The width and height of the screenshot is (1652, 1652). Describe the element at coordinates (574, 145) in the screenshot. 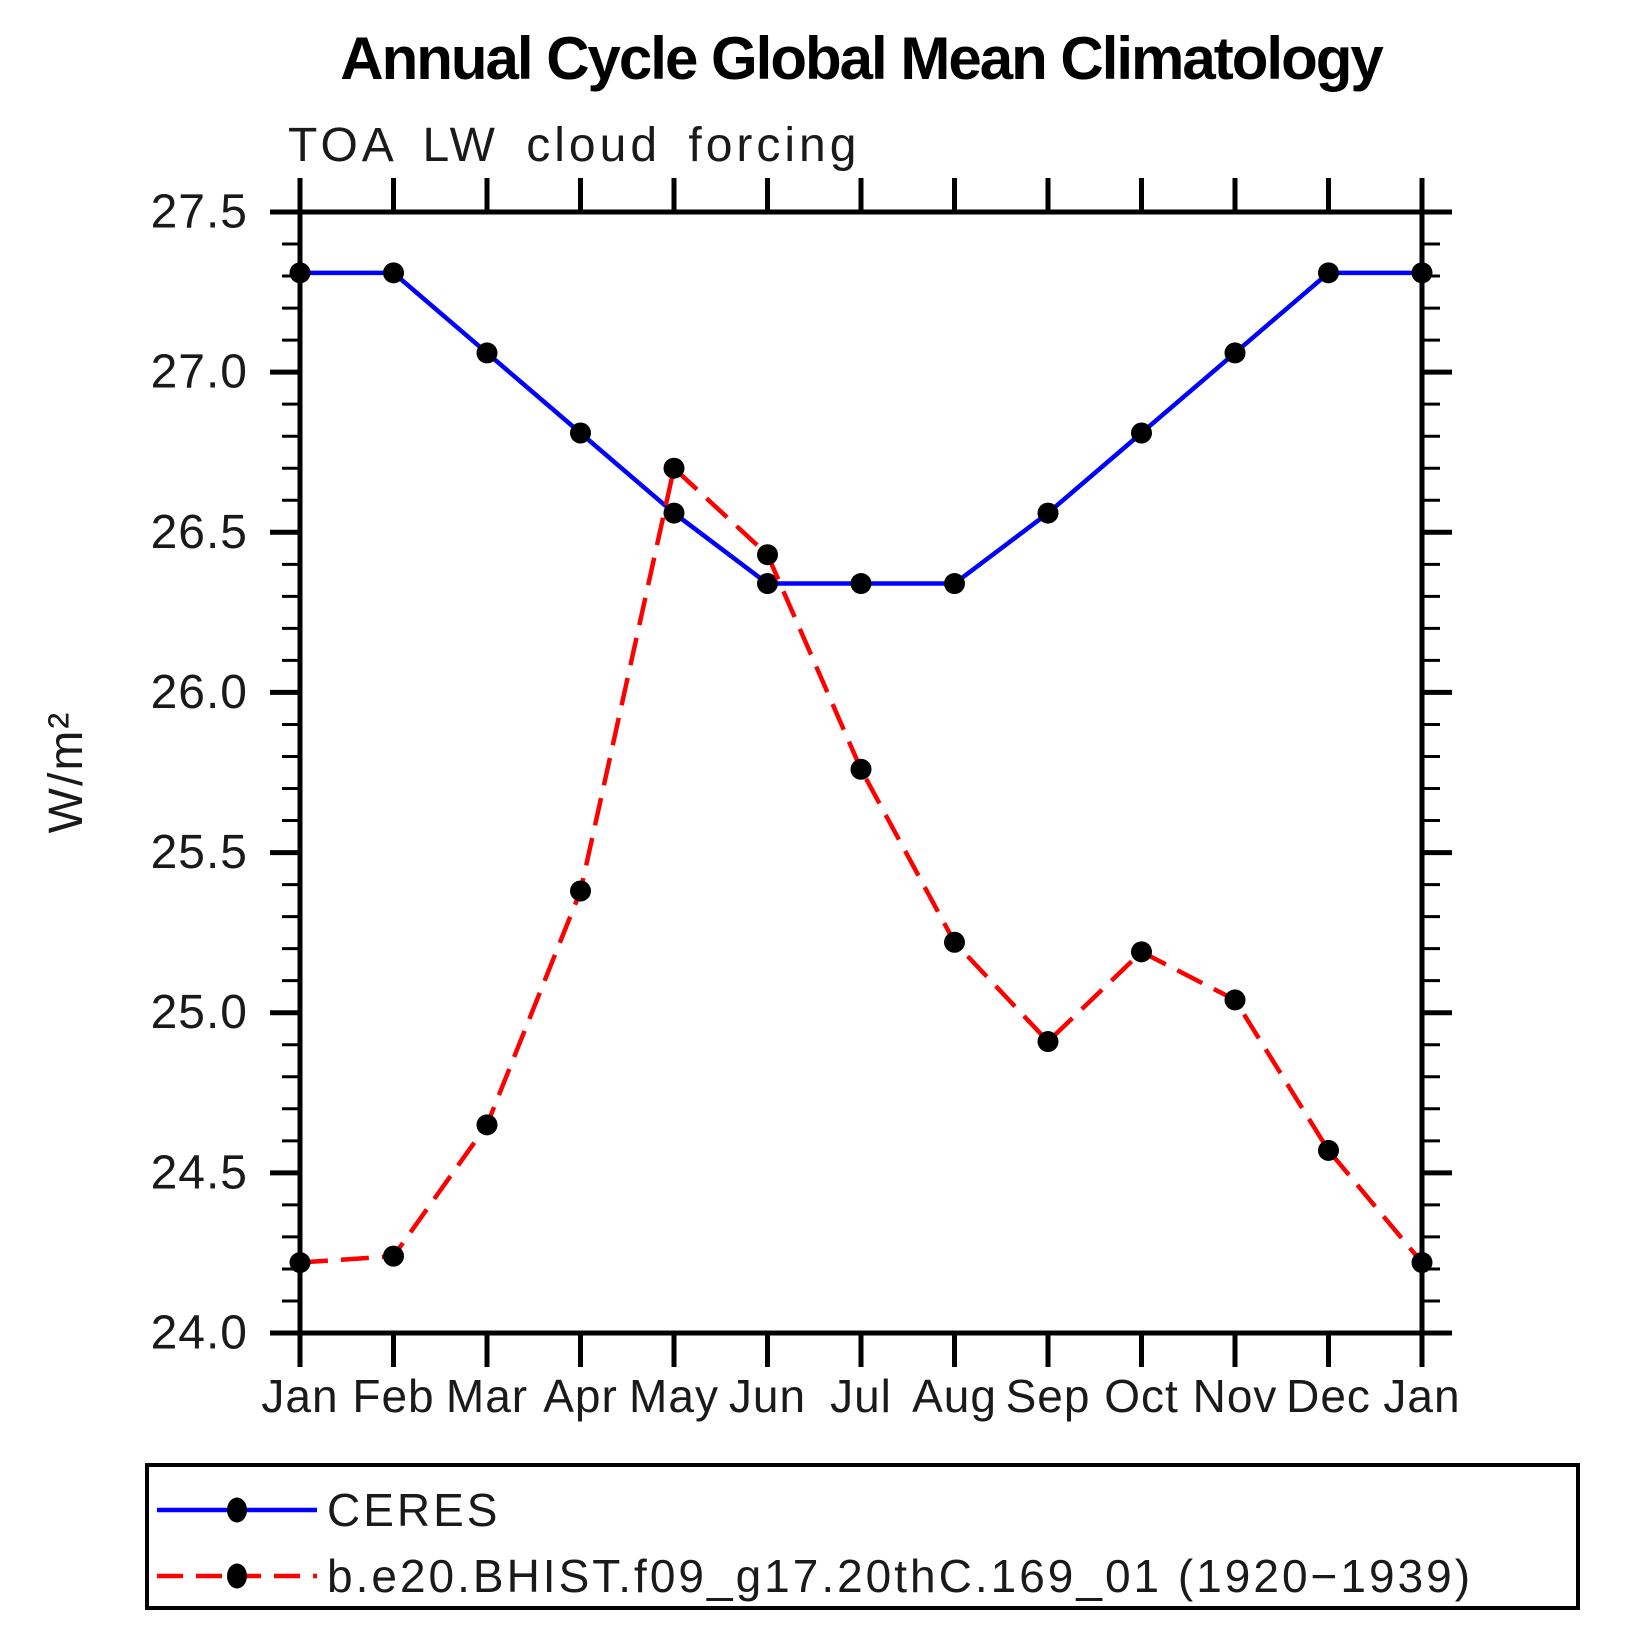

I see `chart-subtitle: TOA LW cloud forcing` at that location.